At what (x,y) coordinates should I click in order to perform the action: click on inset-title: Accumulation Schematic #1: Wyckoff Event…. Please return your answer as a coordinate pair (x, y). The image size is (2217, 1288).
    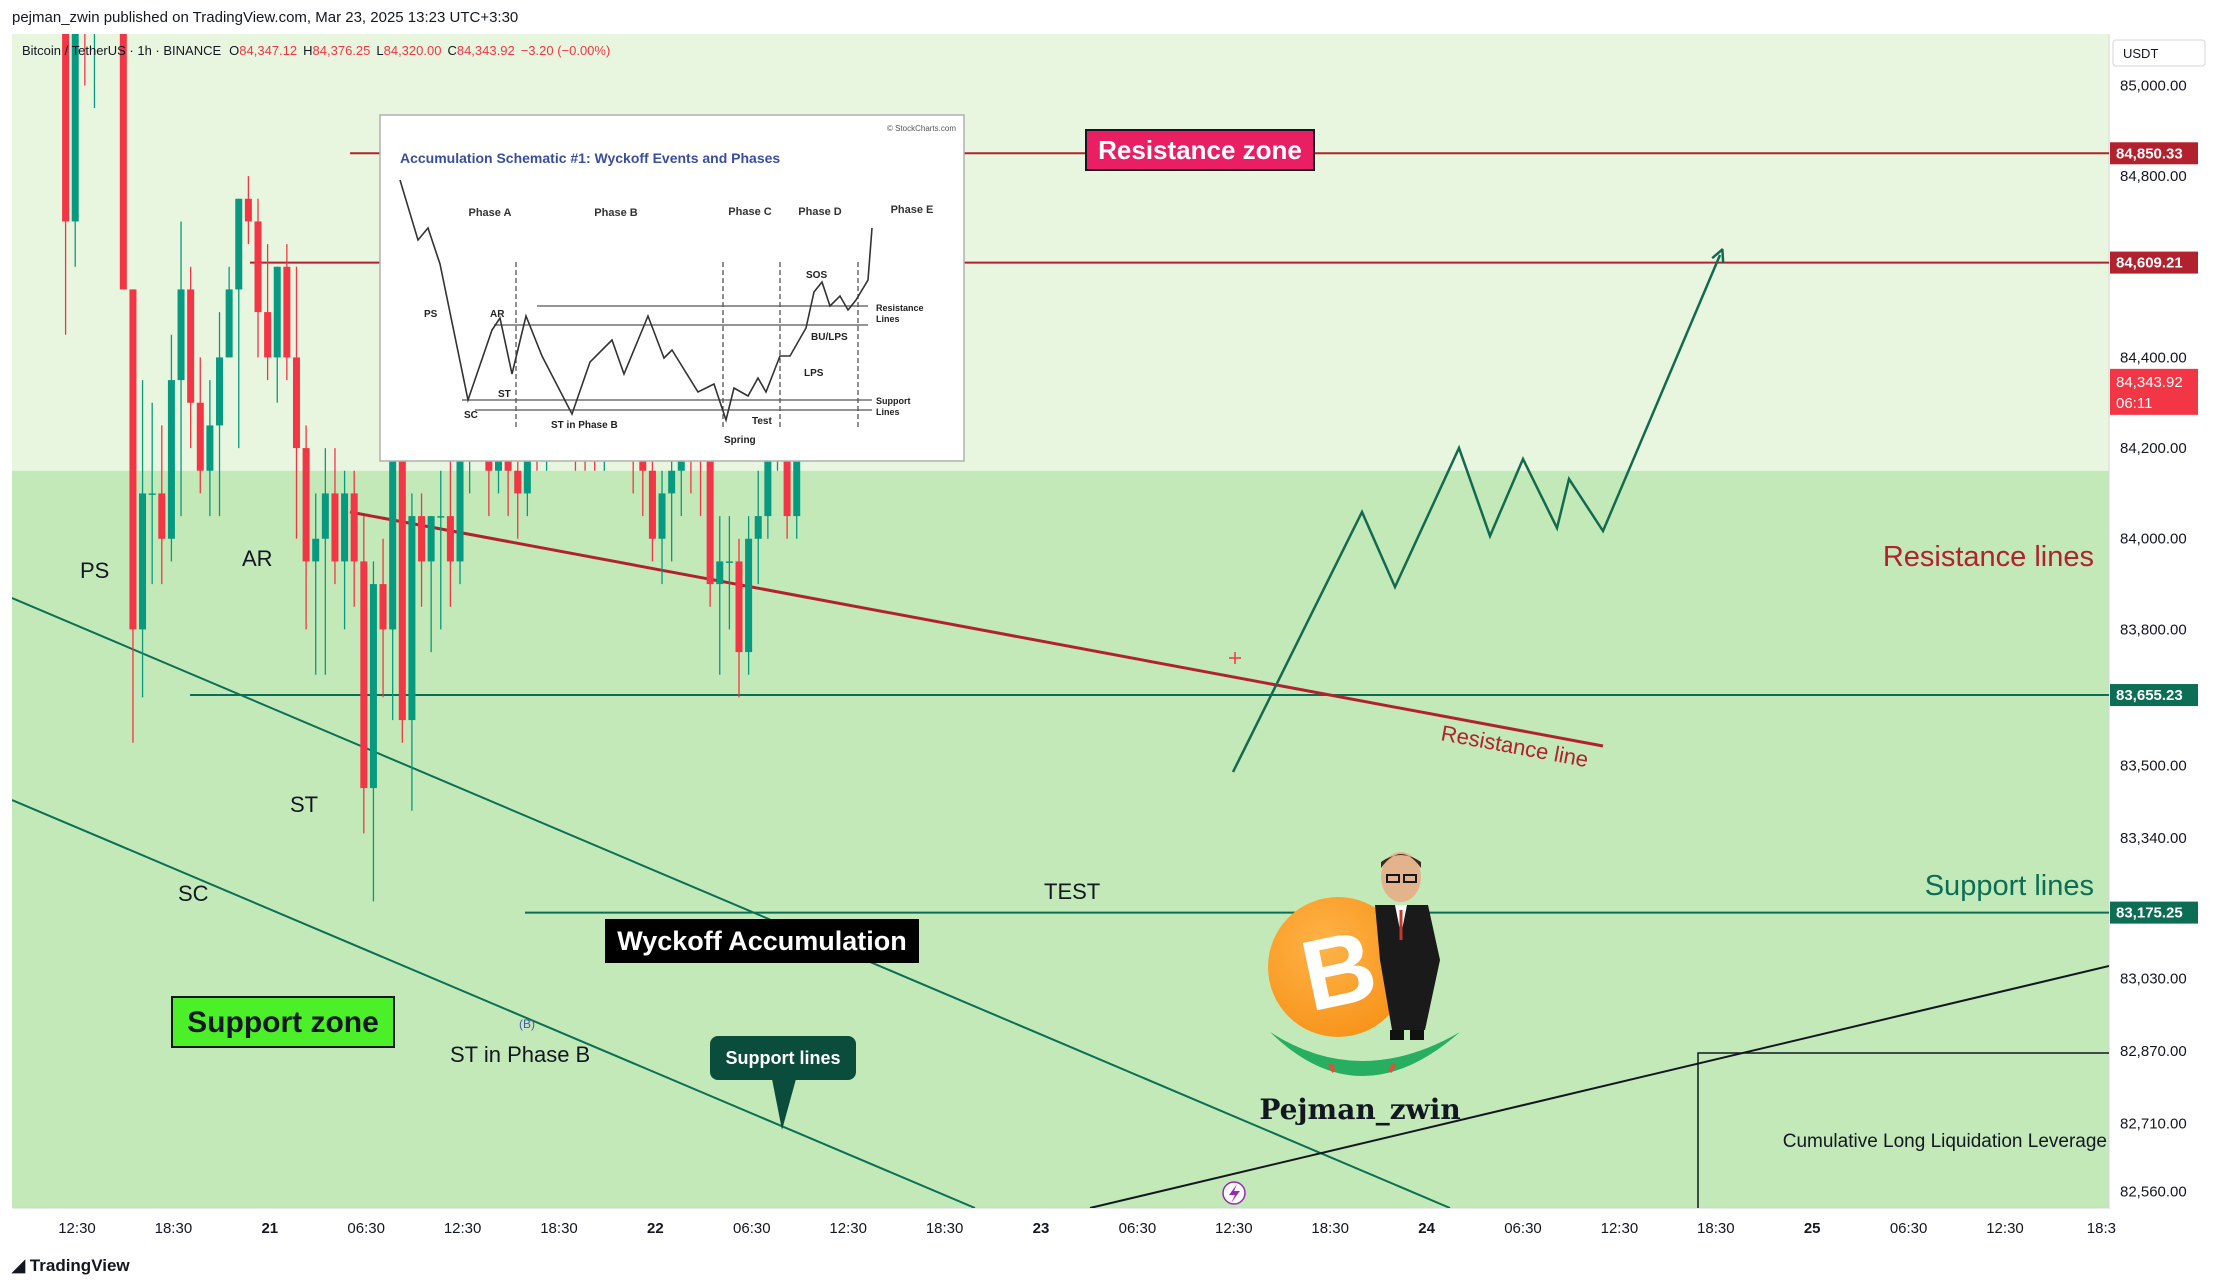
    Looking at the image, I should click on (590, 158).